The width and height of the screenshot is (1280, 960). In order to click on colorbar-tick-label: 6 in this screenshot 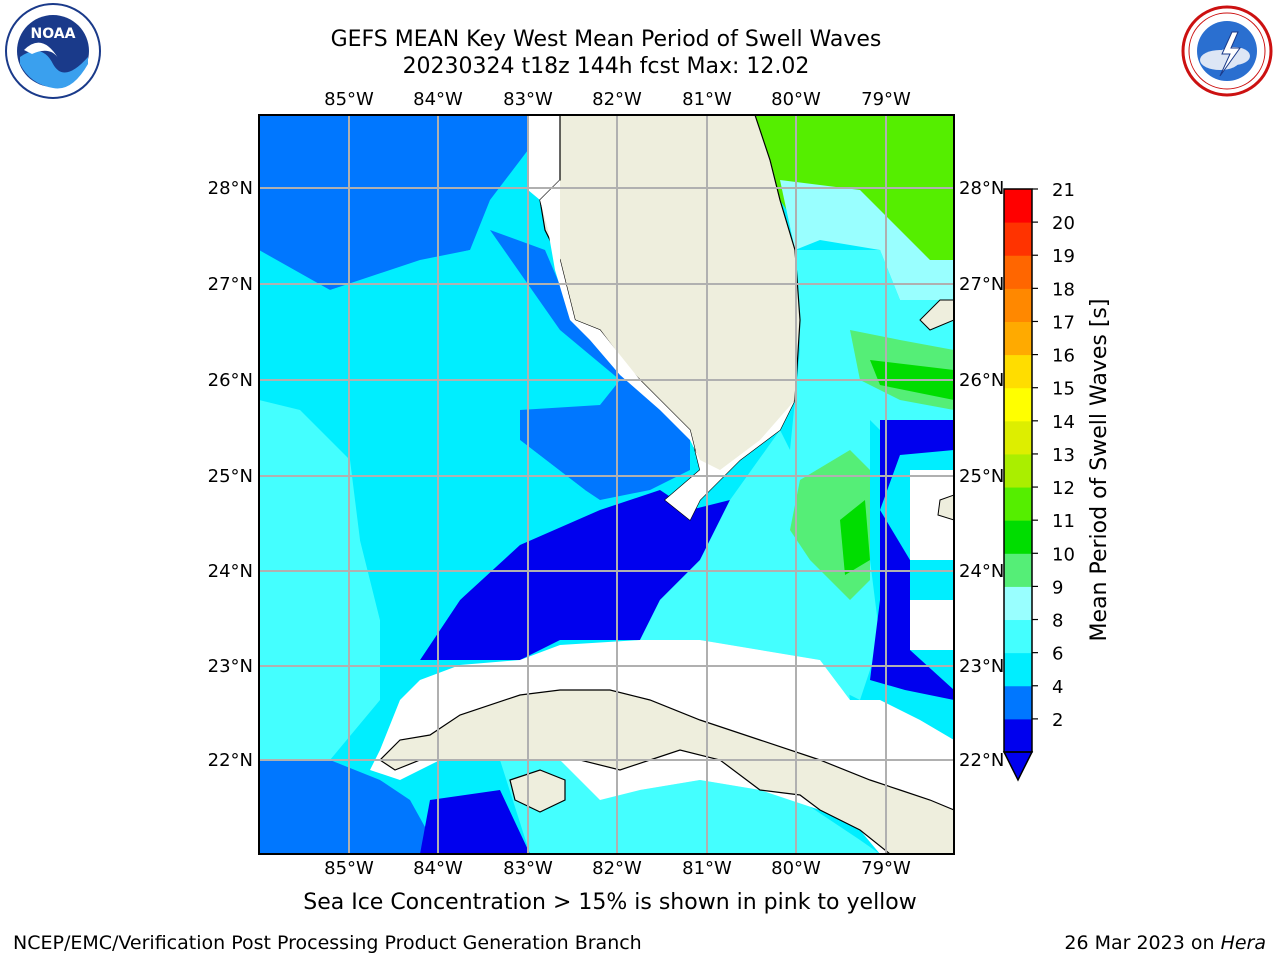, I will do `click(1057, 654)`.